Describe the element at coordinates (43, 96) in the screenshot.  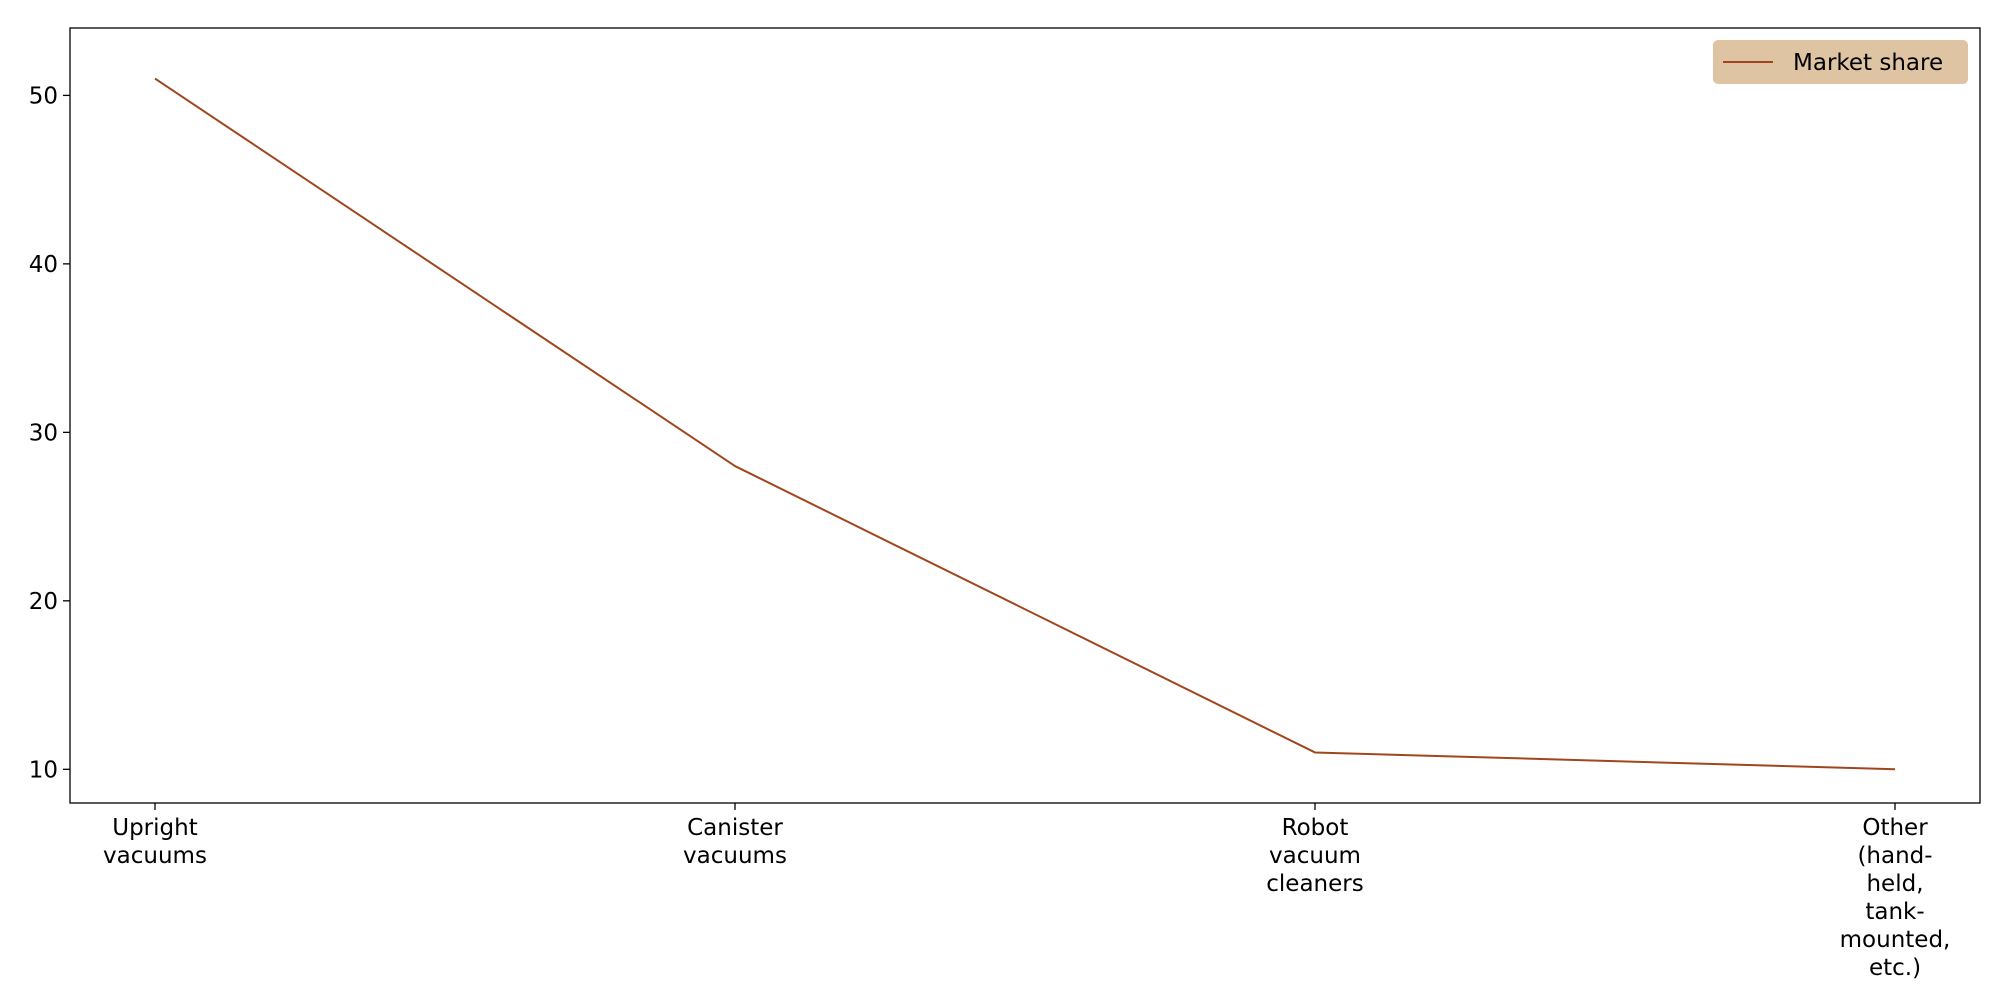
I see `y-tick-label-50: 50` at that location.